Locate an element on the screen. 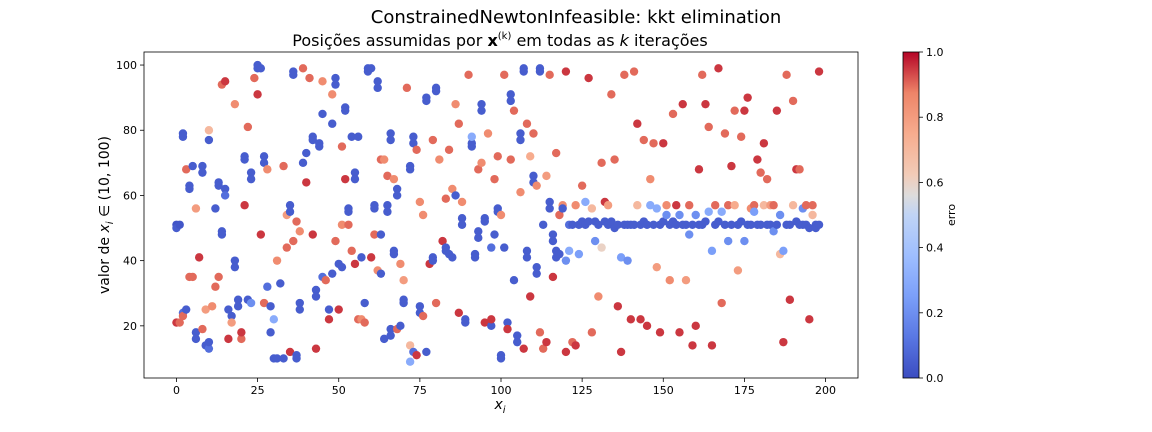 The width and height of the screenshot is (1152, 432). colorbar: 0.0 0.2 0.4 0.6 0.8 1.0 is located at coordinates (923, 215).